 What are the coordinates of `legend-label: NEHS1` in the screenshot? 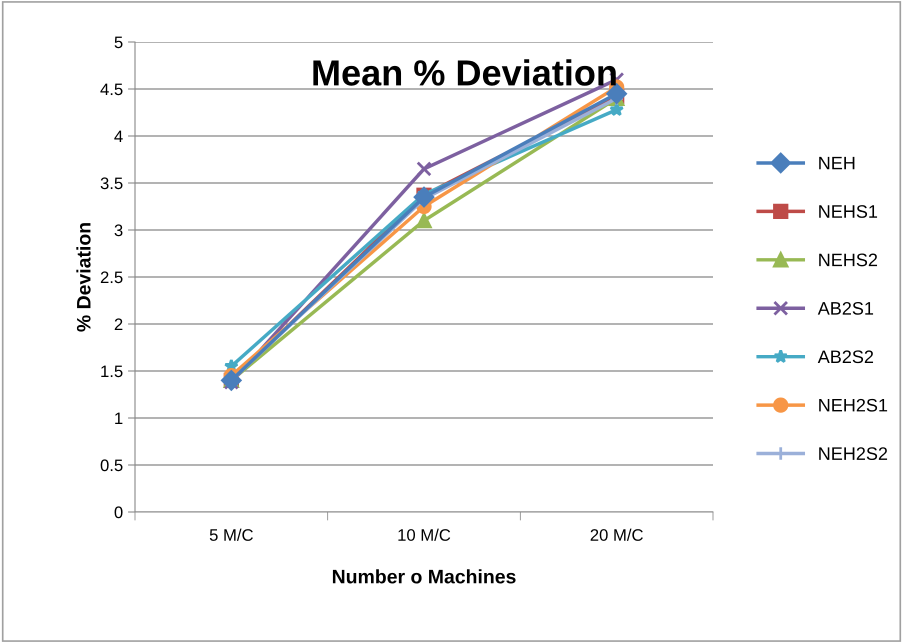 It's located at (848, 211).